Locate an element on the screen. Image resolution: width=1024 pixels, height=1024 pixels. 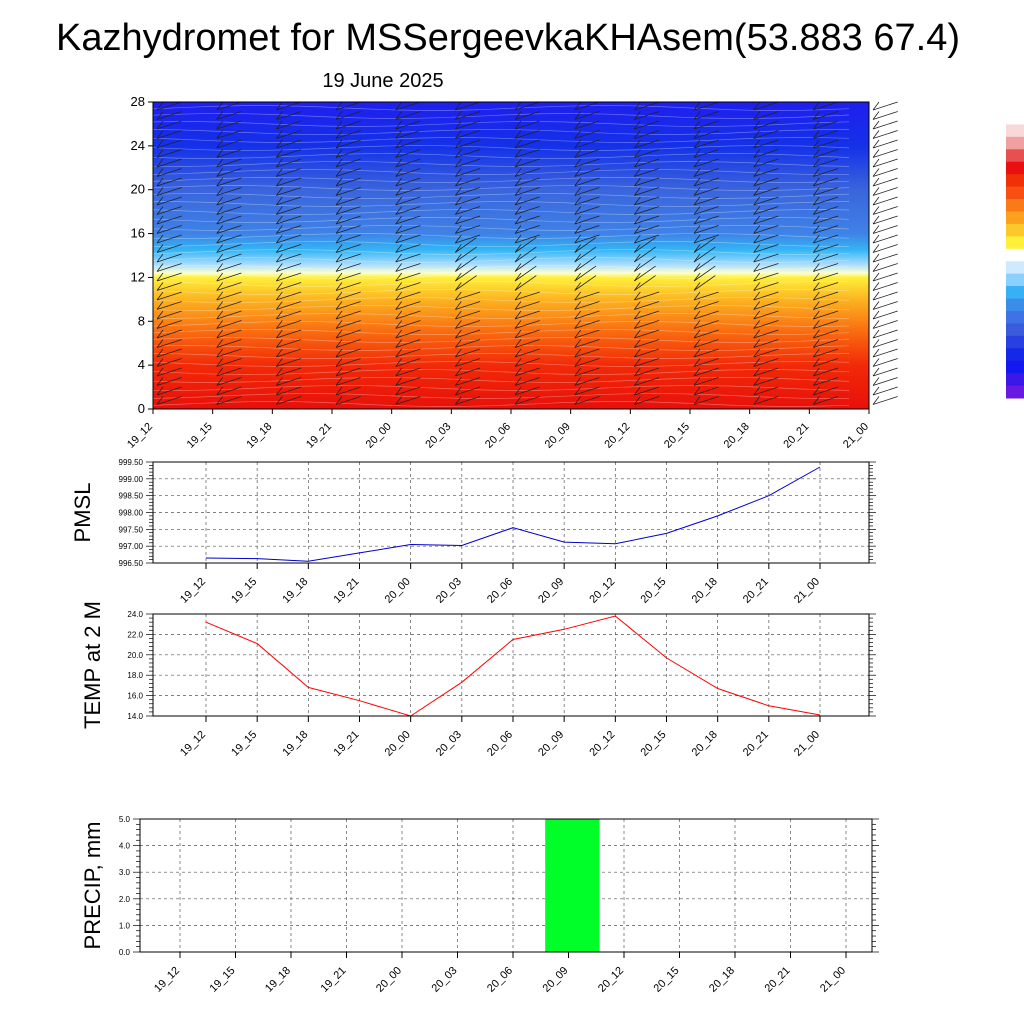
temp-y-tick-label: 14.0 is located at coordinates (135, 716).